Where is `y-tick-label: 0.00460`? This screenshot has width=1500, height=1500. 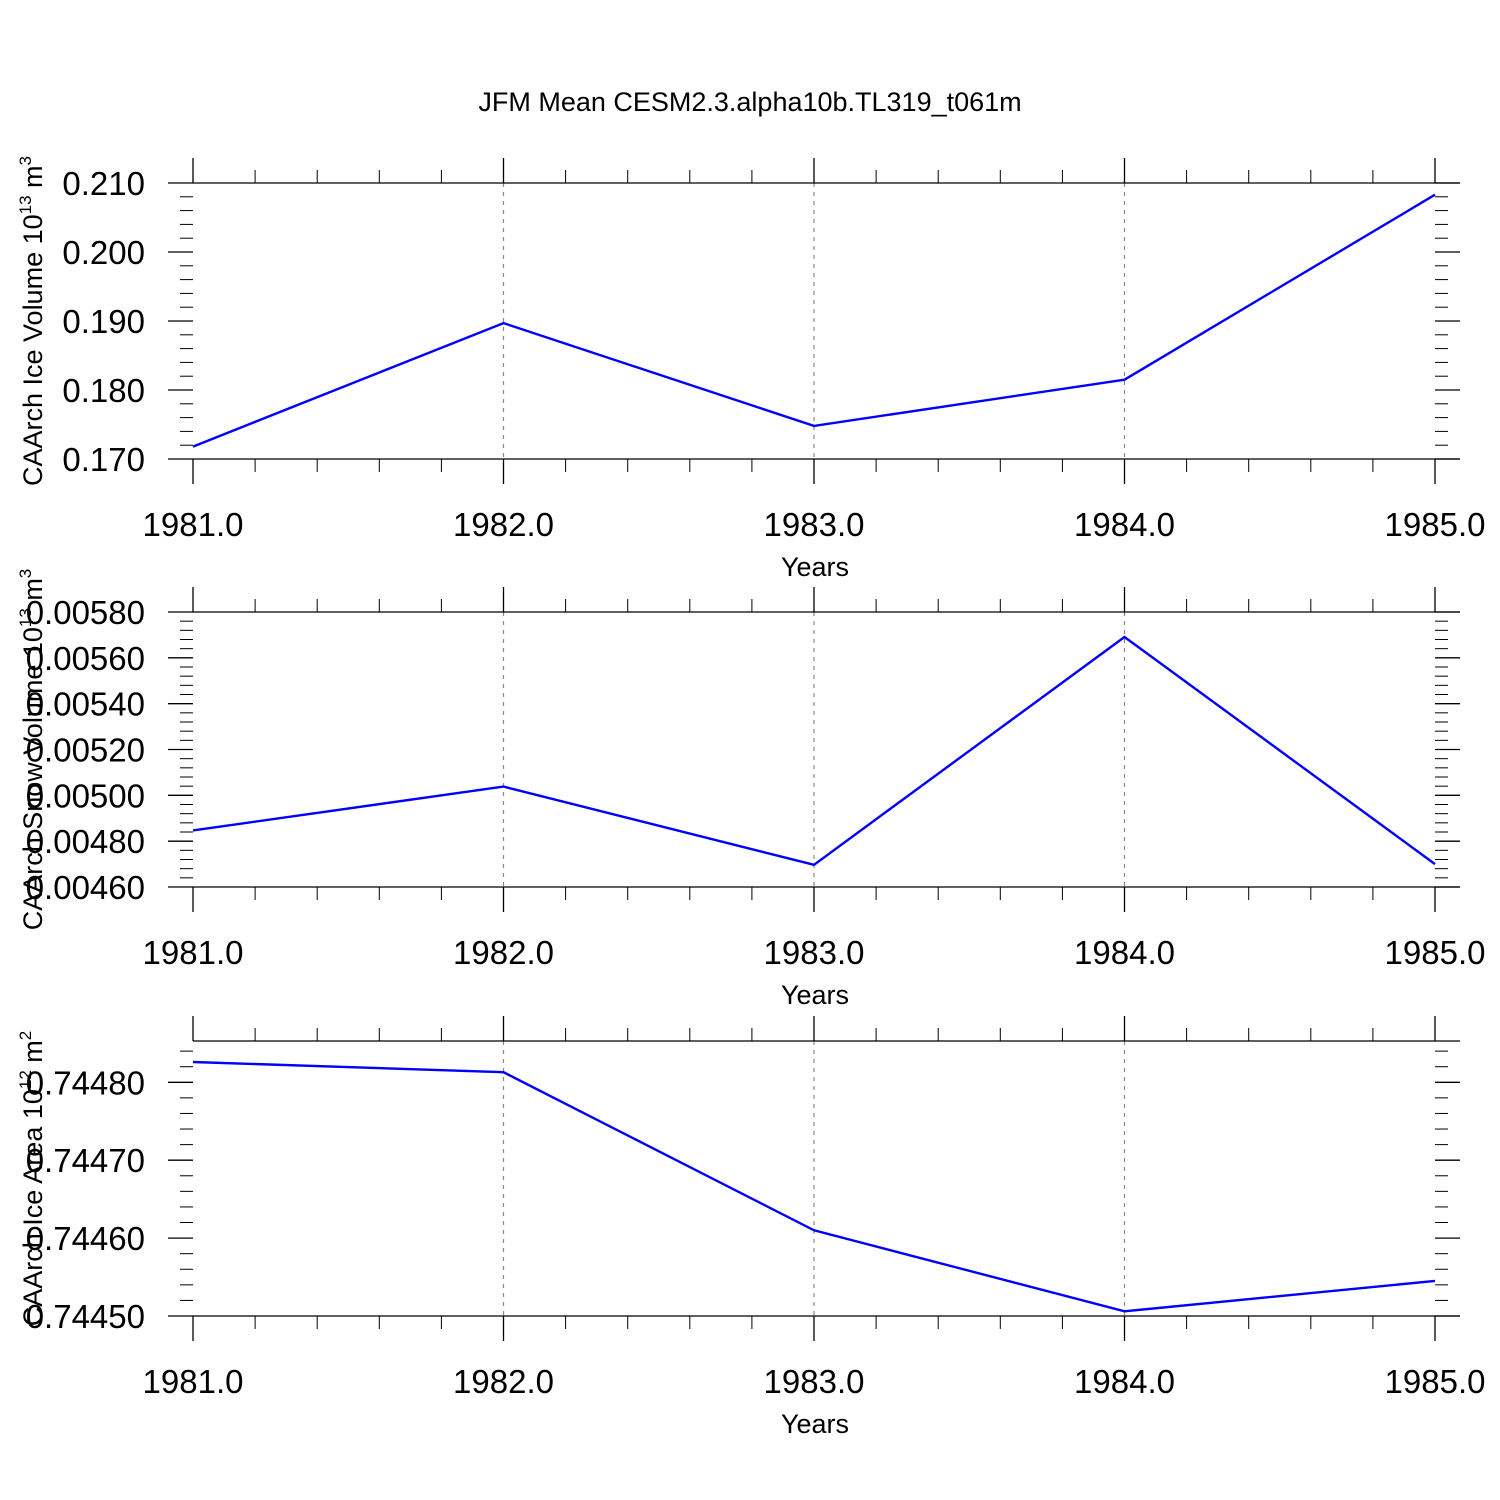
y-tick-label: 0.00460 is located at coordinates (85, 887).